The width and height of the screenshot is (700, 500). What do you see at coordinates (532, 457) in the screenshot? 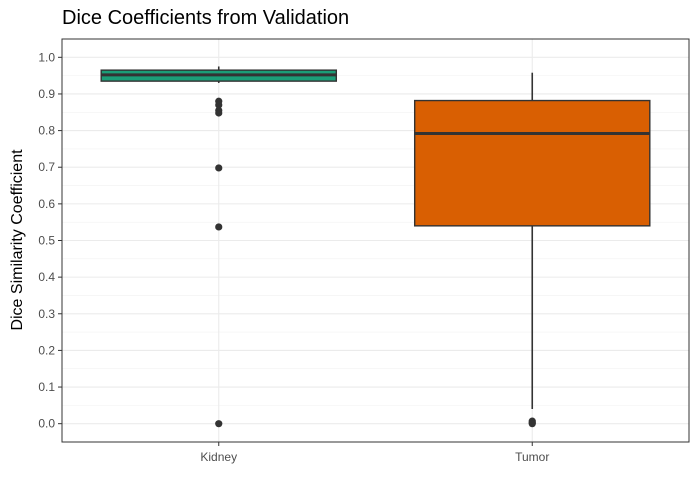
I see `x-tick-label-tumor: Tumor` at bounding box center [532, 457].